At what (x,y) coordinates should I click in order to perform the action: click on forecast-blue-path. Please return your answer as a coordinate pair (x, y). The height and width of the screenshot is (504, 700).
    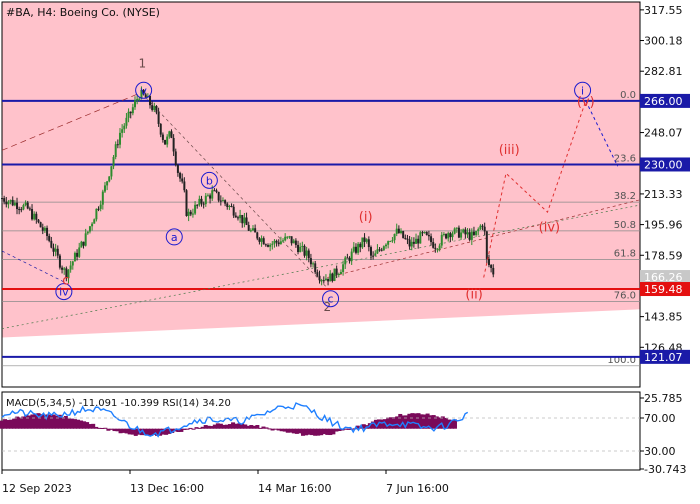
    Looking at the image, I should click on (602, 133).